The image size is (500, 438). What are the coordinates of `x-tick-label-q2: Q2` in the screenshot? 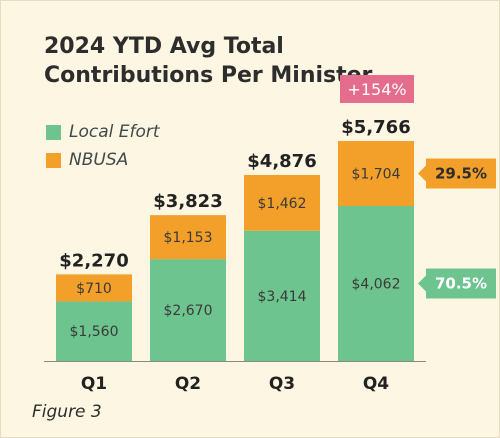 It's located at (188, 384).